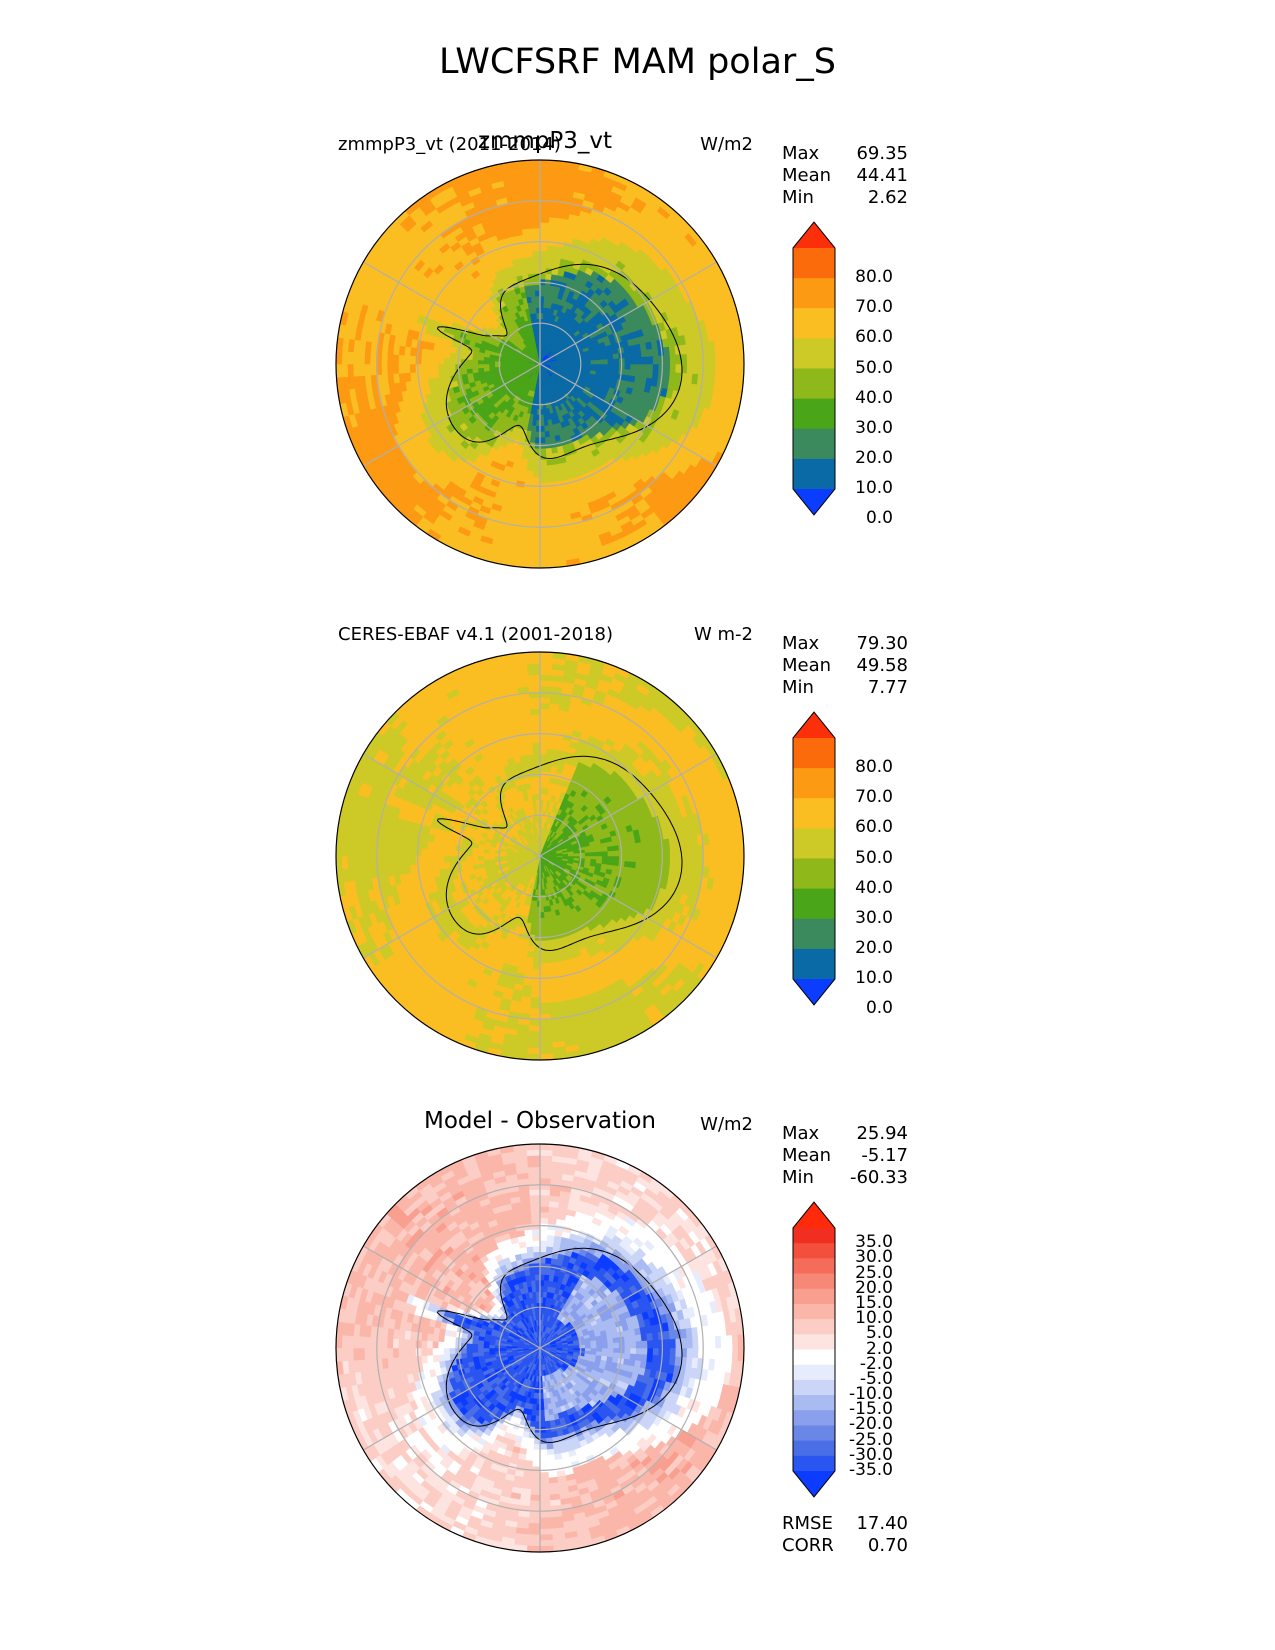  What do you see at coordinates (871, 1470) in the screenshot?
I see `colorbar-tick-label: -35.0` at bounding box center [871, 1470].